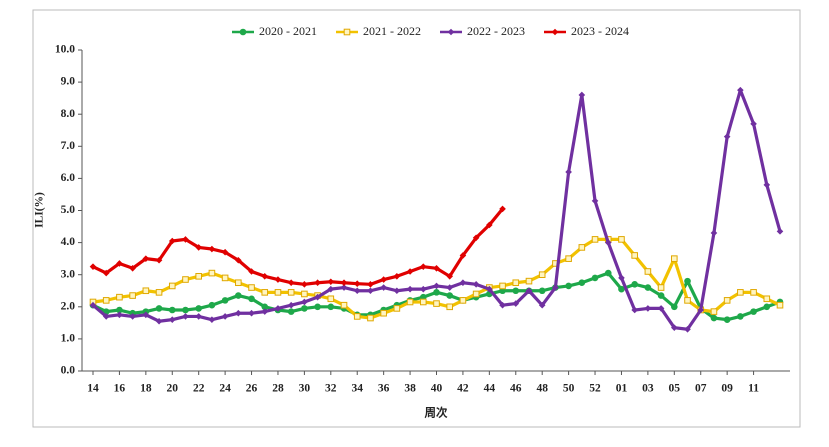 This screenshot has height=447, width=829. What do you see at coordinates (278, 389) in the screenshot?
I see `x-tick-label: 28` at bounding box center [278, 389].